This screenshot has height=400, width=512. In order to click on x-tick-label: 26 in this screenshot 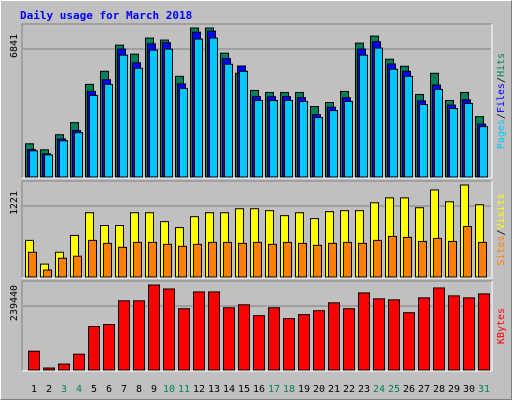, I will do `click(409, 389)`.